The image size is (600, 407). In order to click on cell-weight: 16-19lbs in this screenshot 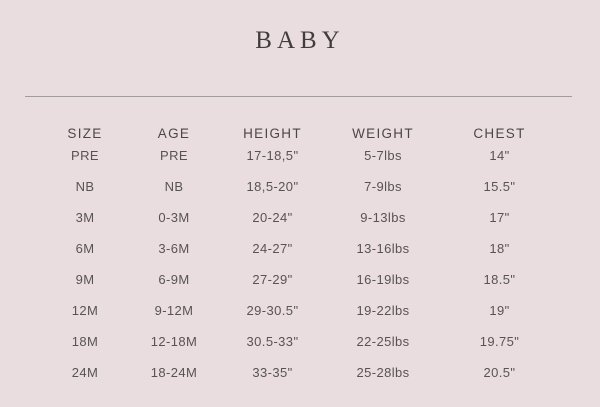, I will do `click(383, 279)`.